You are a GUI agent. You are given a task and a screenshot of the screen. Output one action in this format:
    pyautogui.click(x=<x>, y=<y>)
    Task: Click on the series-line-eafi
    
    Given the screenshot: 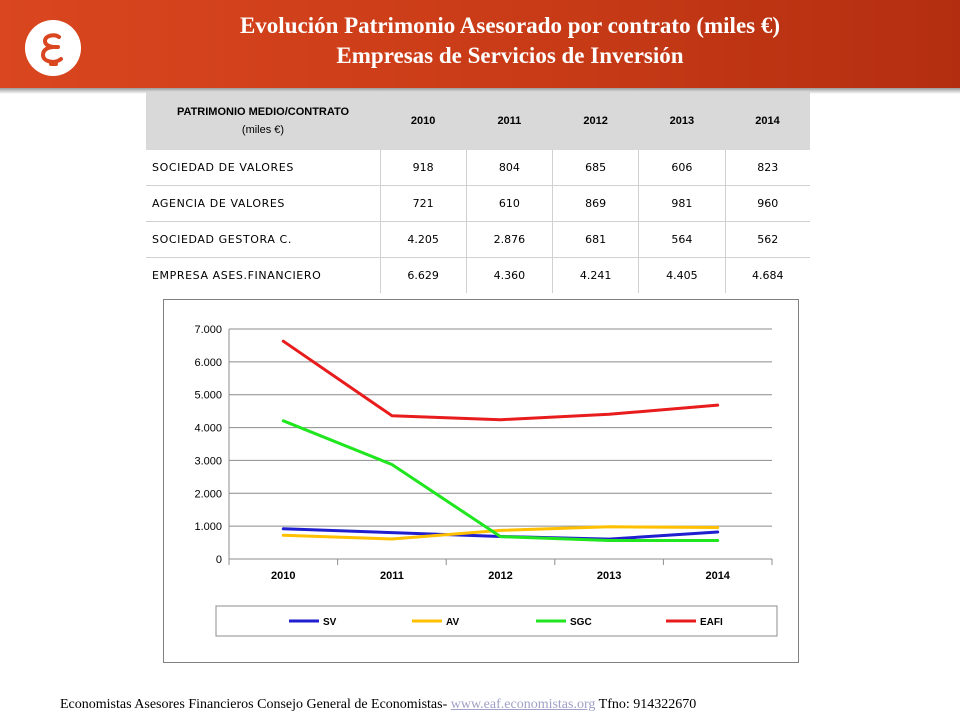 What is the action you would take?
    pyautogui.click(x=500, y=380)
    